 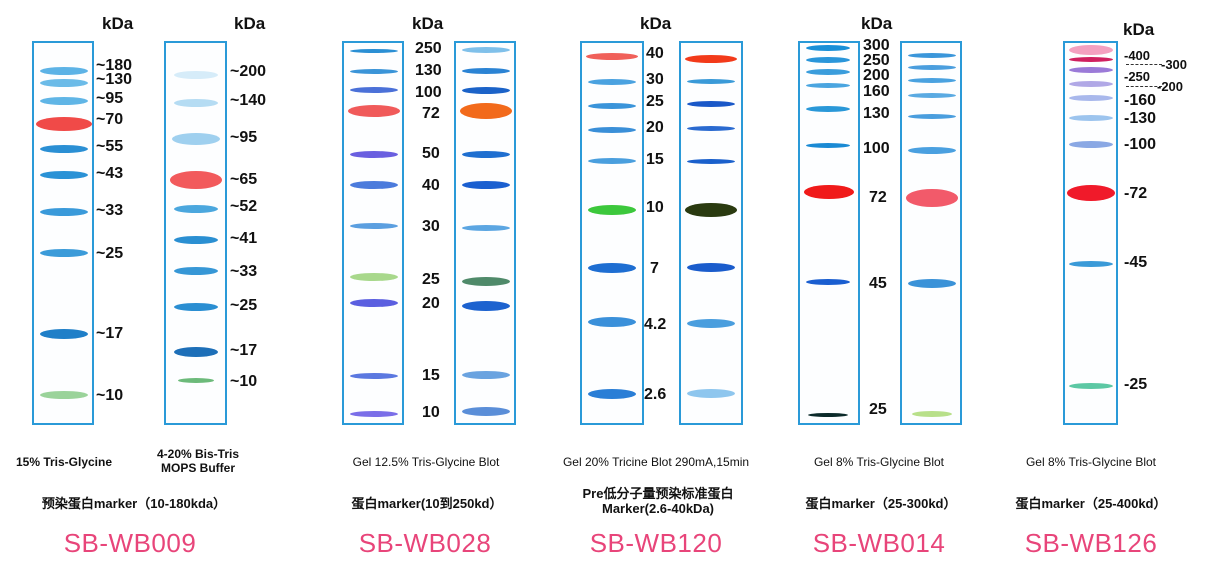 What do you see at coordinates (876, 113) in the screenshot?
I see `marker-label: 130` at bounding box center [876, 113].